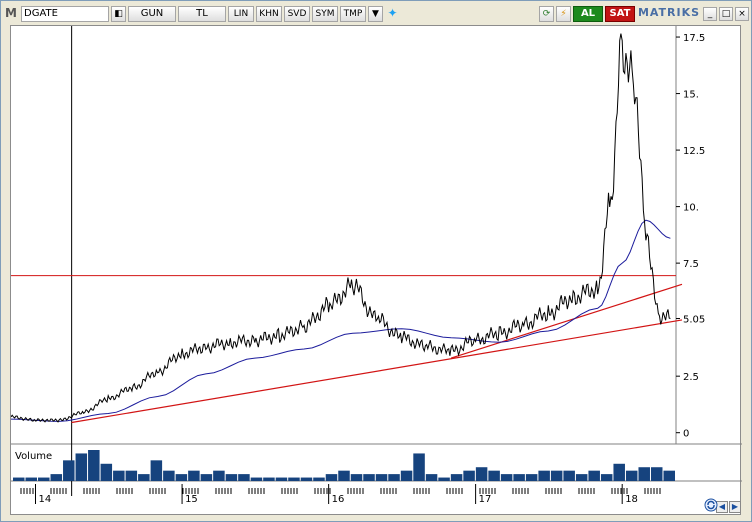  Describe the element at coordinates (669, 12) in the screenshot. I see `brand-logo: MATRIKS` at that location.